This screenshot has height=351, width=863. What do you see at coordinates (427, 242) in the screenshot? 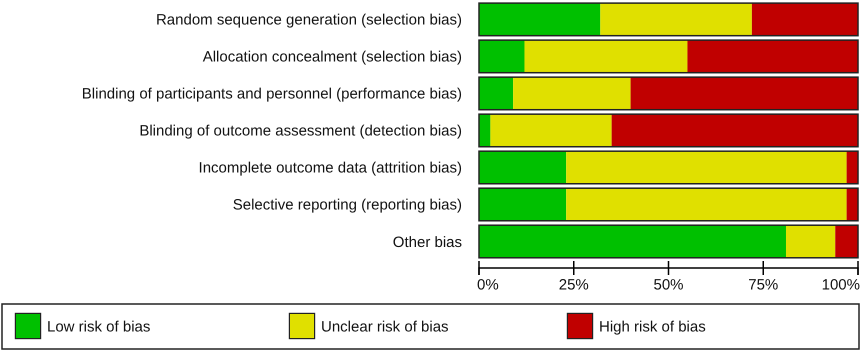
I see `y-tick-label: Other bias` at bounding box center [427, 242].